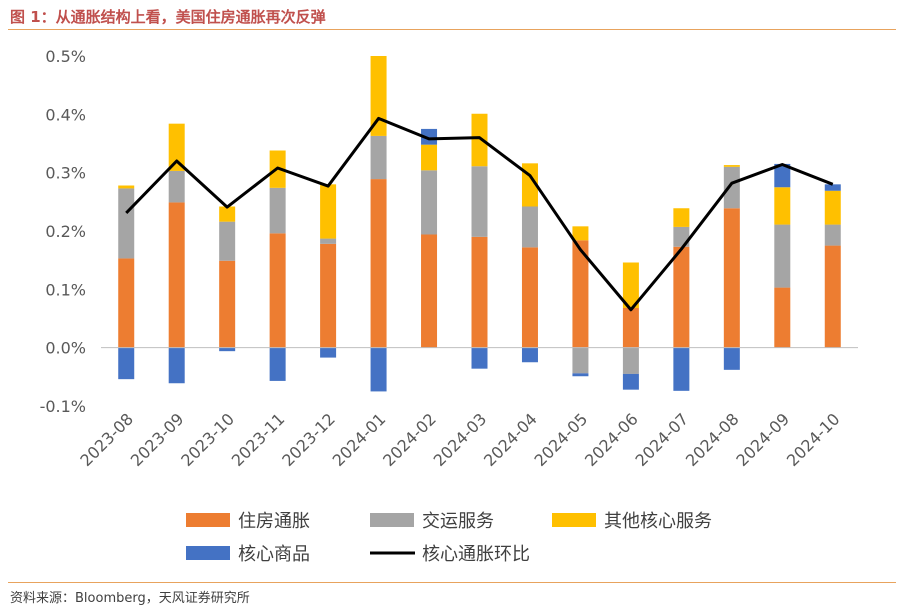 The image size is (902, 609). I want to click on x-tick-label: 2024-04, so click(510, 439).